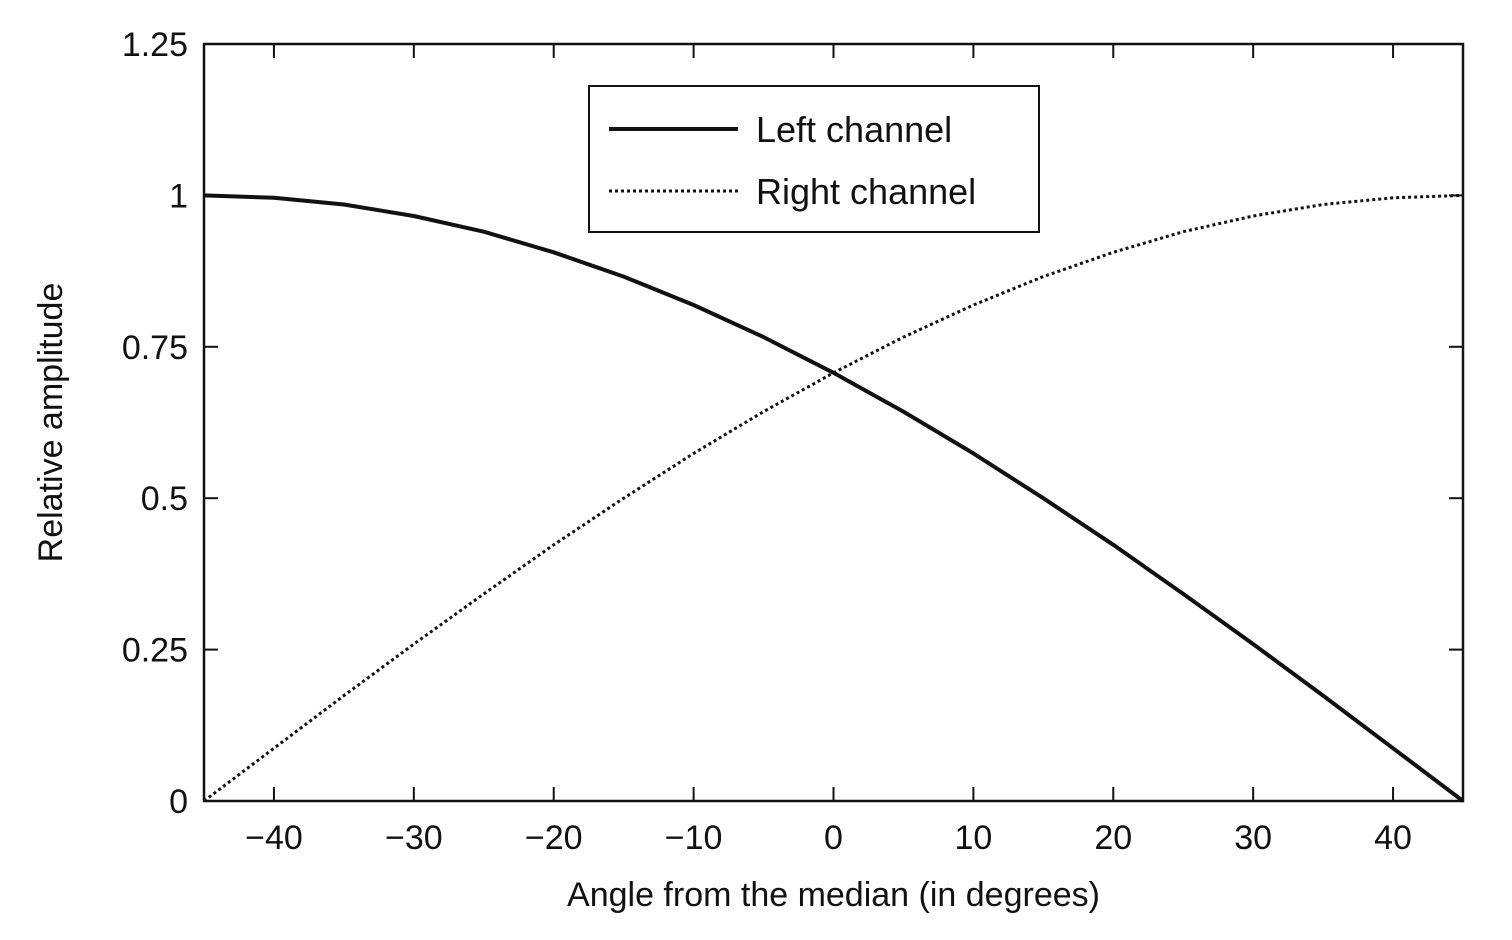  Describe the element at coordinates (414, 838) in the screenshot. I see `x-tick-label: −30` at that location.